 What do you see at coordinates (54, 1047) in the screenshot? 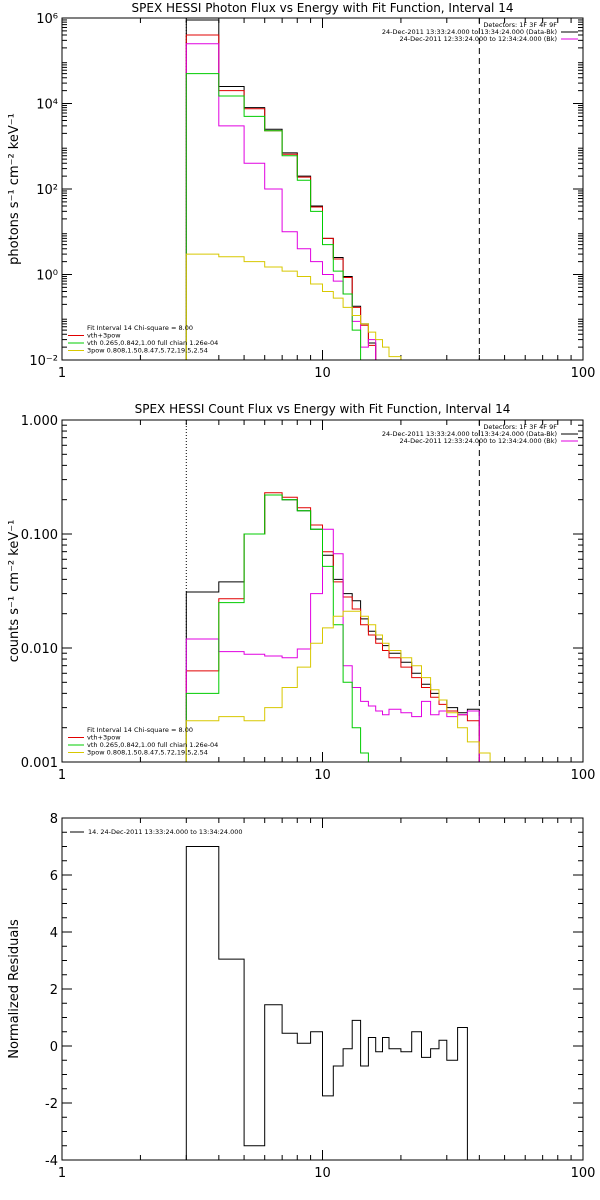
I see `y-tick-label: 0` at bounding box center [54, 1047].